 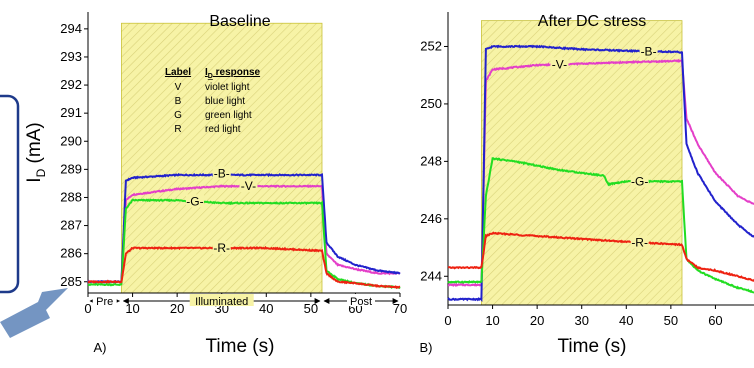 I want to click on chart-title: Baseline, so click(x=239, y=21).